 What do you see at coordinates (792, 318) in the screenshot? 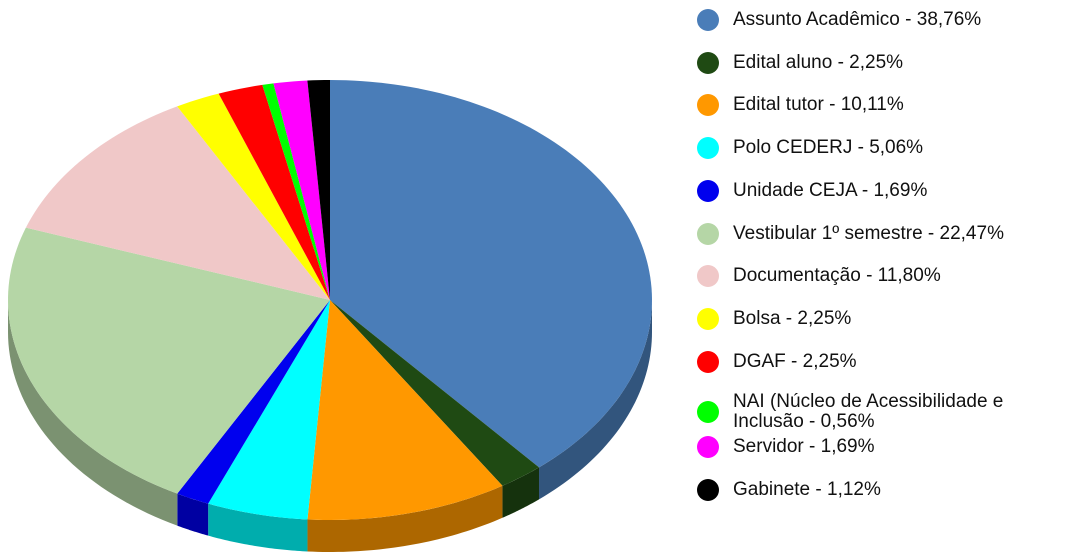
I see `legend-label: Bolsa - 2,25%` at bounding box center [792, 318].